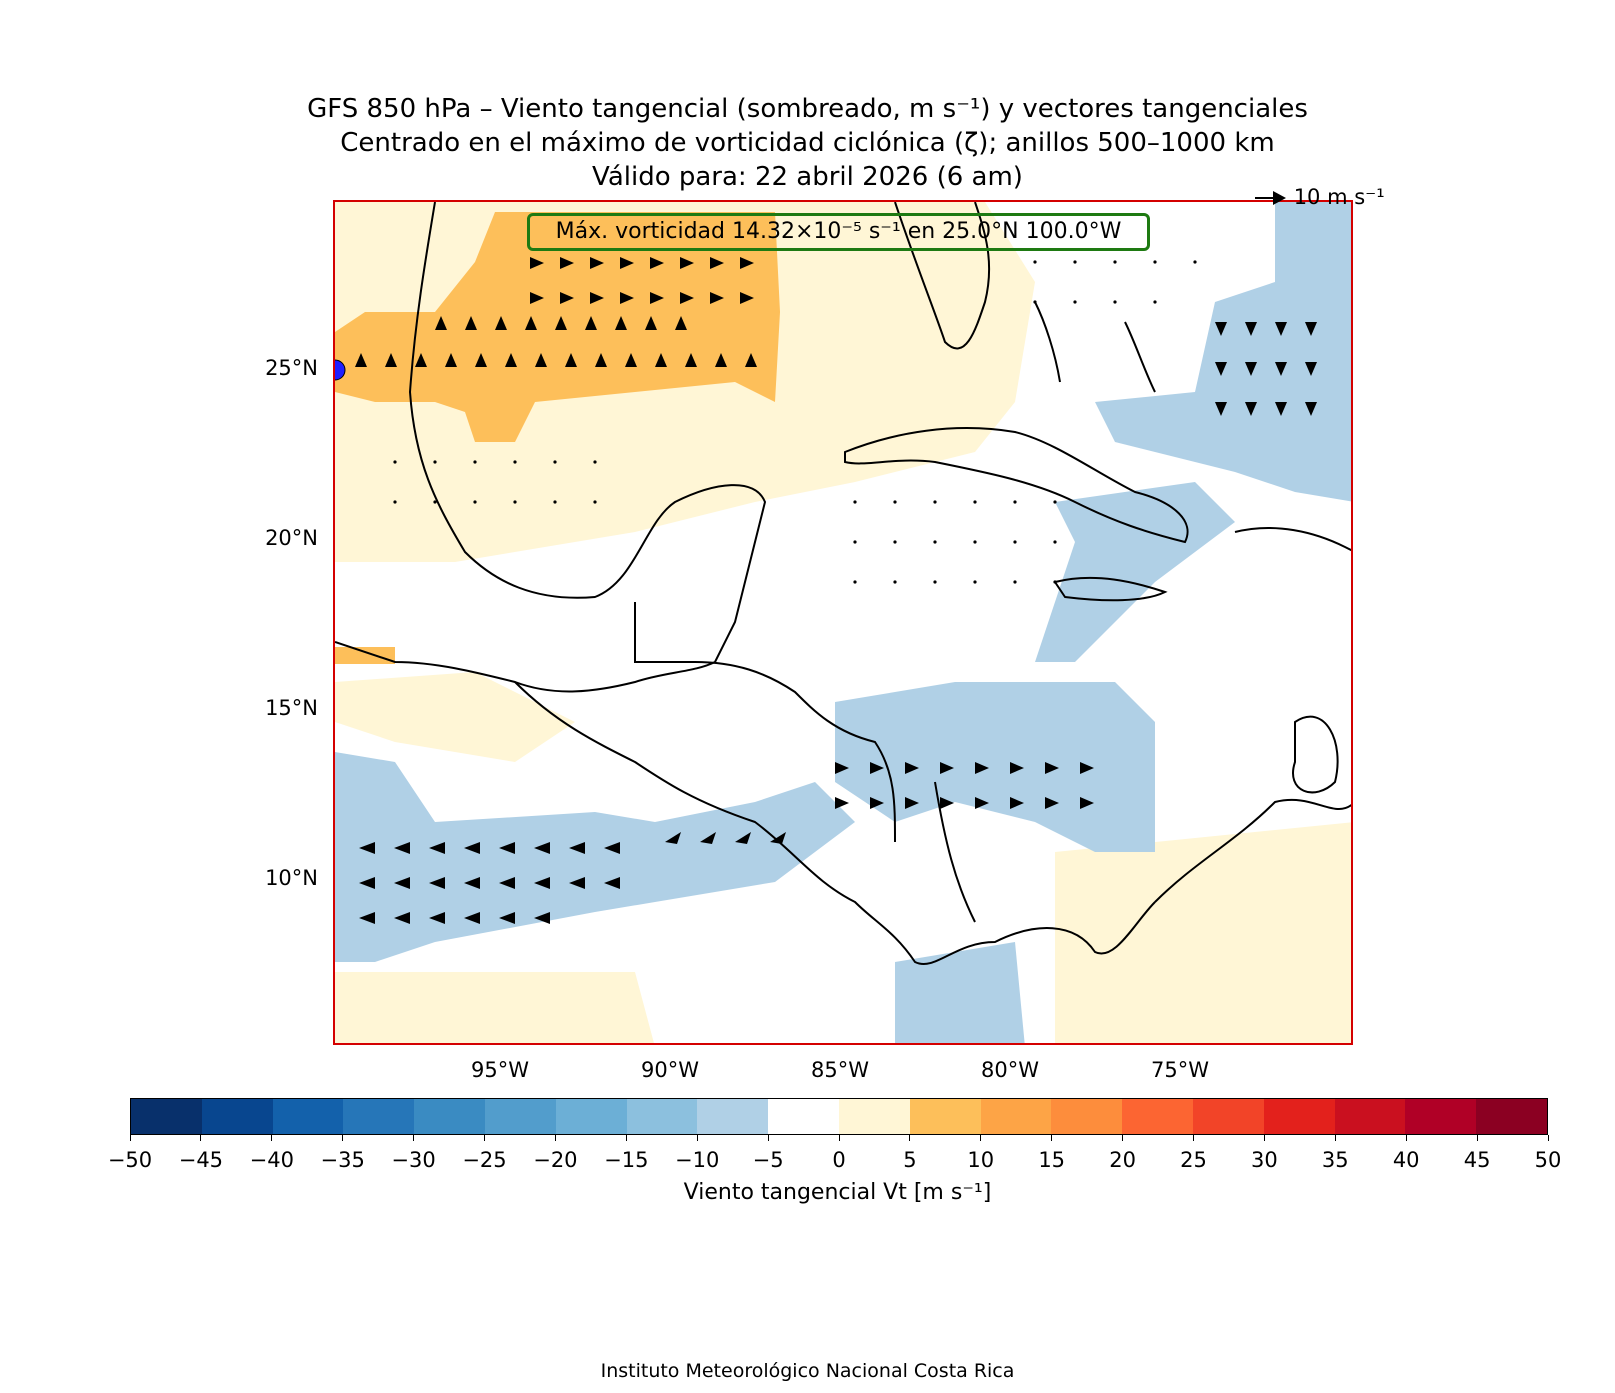 This screenshot has height=1393, width=1615. What do you see at coordinates (556, 312) in the screenshot?
I see `gulf-vector-group` at bounding box center [556, 312].